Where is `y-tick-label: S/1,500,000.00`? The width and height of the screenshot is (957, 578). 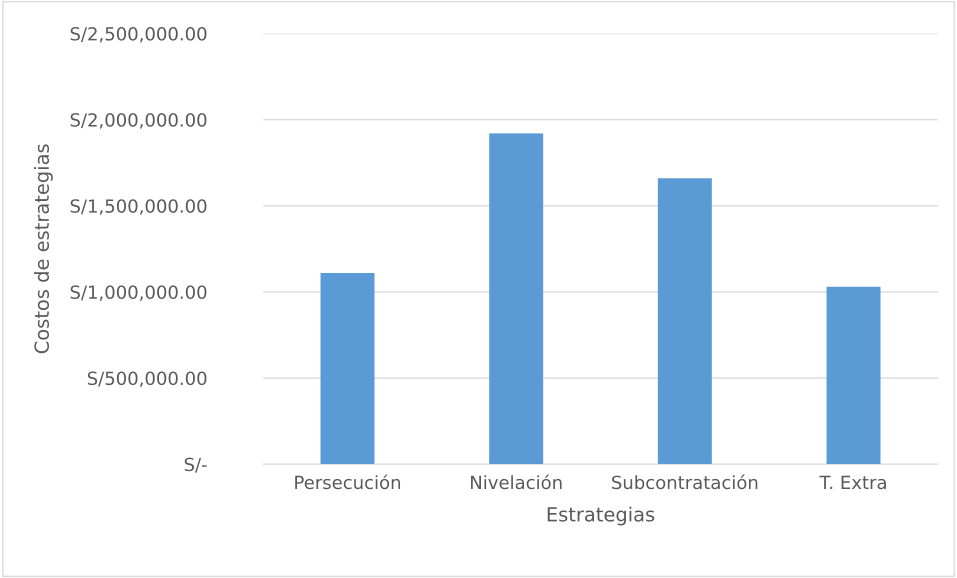
y-tick-label: S/1,500,000.00 is located at coordinates (138, 207).